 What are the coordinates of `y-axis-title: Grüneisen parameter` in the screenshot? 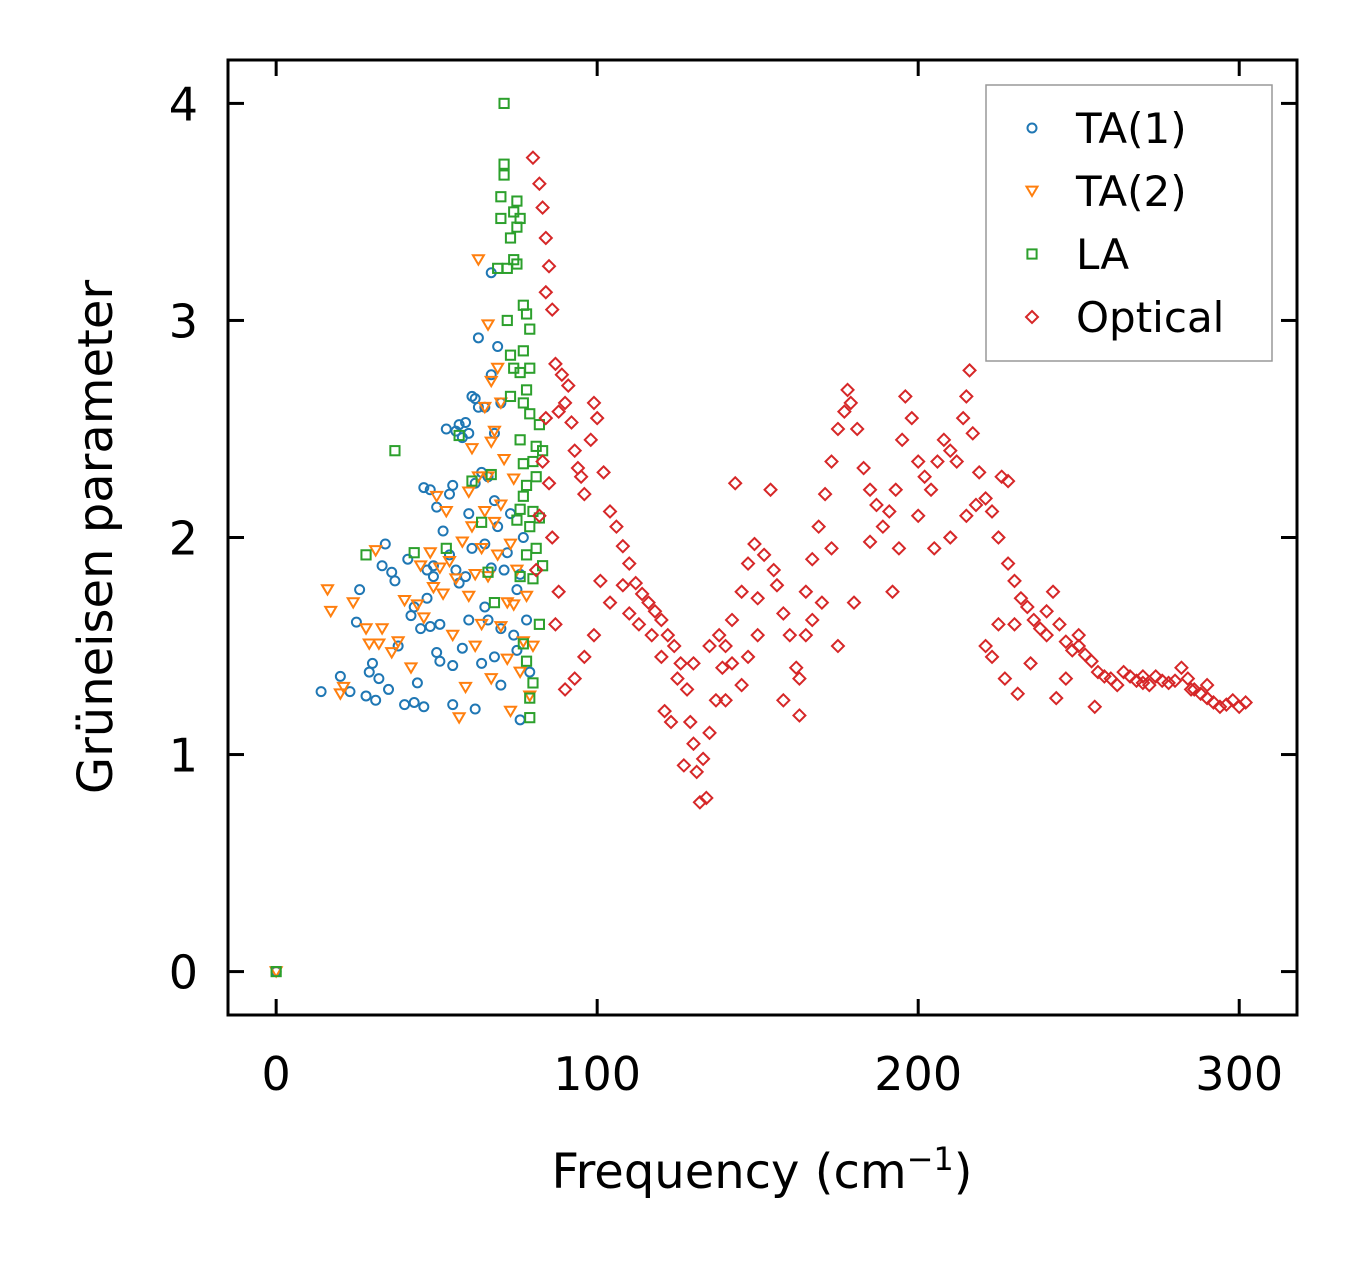 It's located at (96, 537).